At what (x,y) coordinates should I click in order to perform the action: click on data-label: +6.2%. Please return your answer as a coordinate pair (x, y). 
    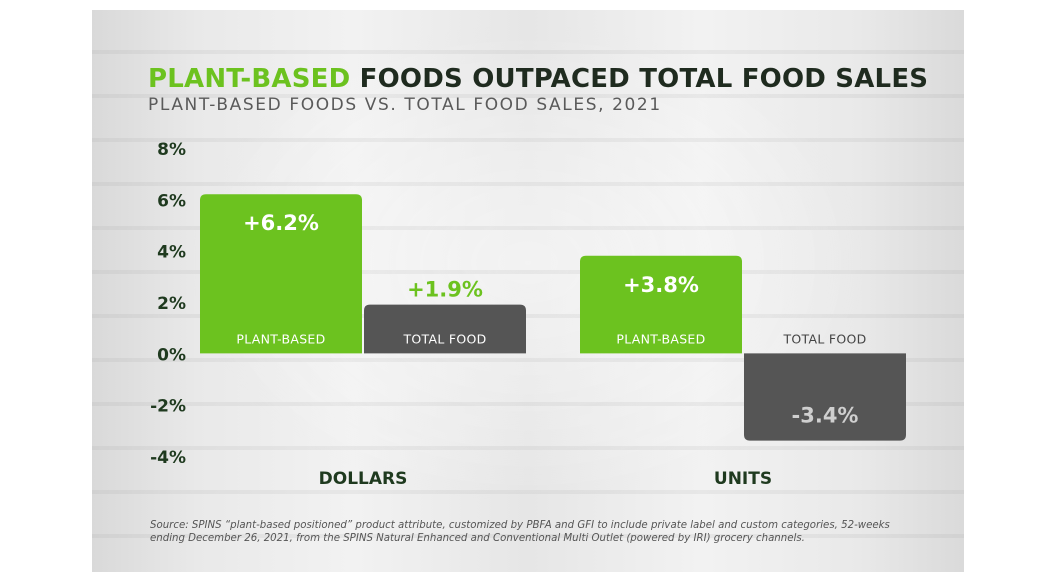
    Looking at the image, I should click on (281, 223).